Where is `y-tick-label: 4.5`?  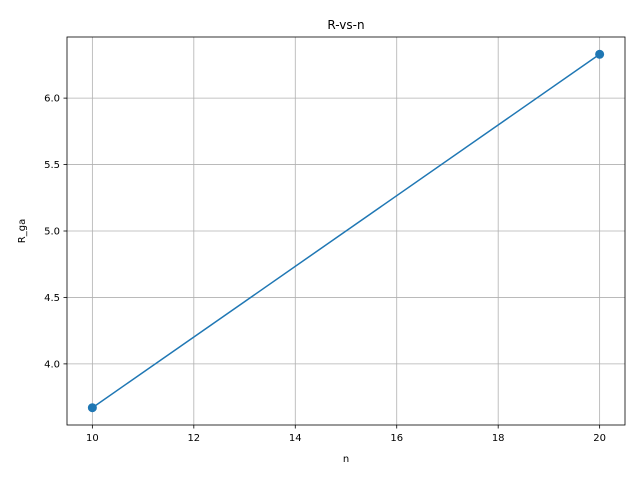 y-tick-label: 4.5 is located at coordinates (52, 298).